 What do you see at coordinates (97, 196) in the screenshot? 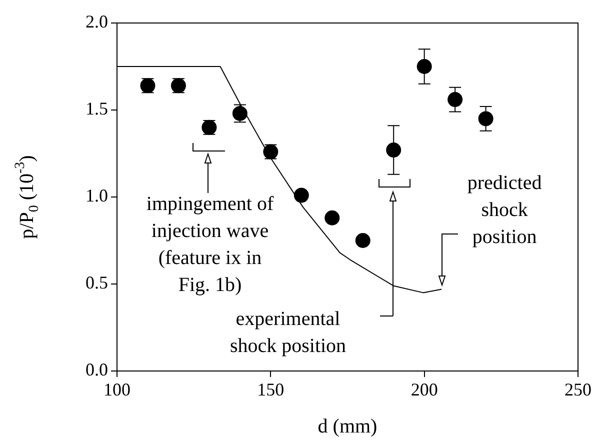
I see `y-tick-label: 1.0` at bounding box center [97, 196].